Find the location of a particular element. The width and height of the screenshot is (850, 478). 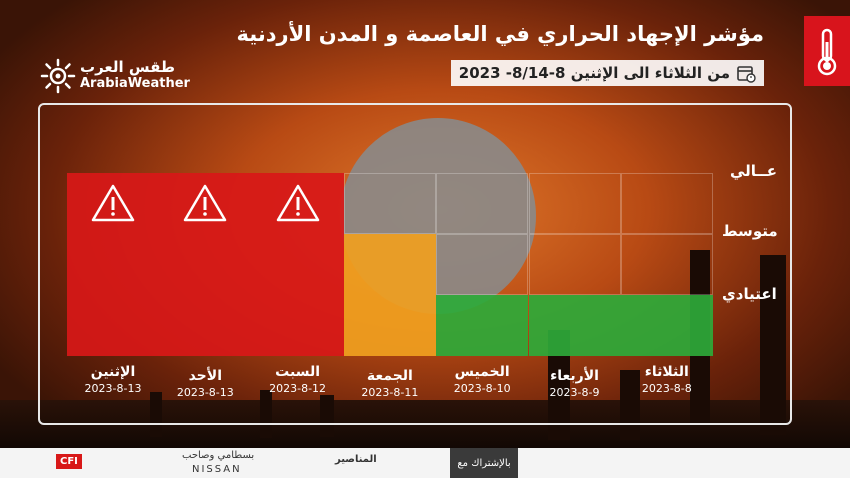

day-date: 2023-8-11 is located at coordinates (390, 392).